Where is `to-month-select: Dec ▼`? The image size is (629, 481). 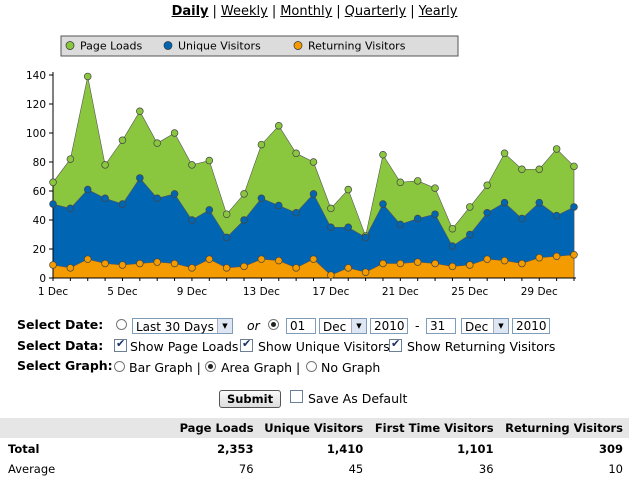
to-month-select: Dec ▼ is located at coordinates (485, 326).